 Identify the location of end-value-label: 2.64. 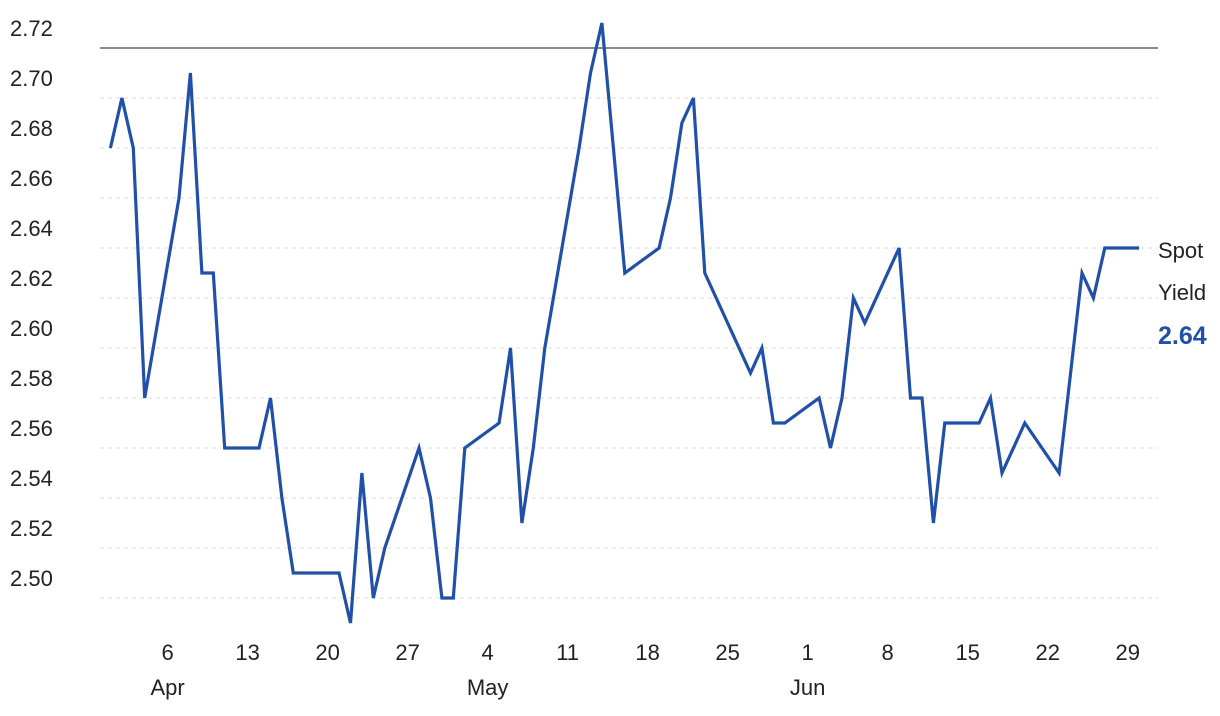
(1182, 336).